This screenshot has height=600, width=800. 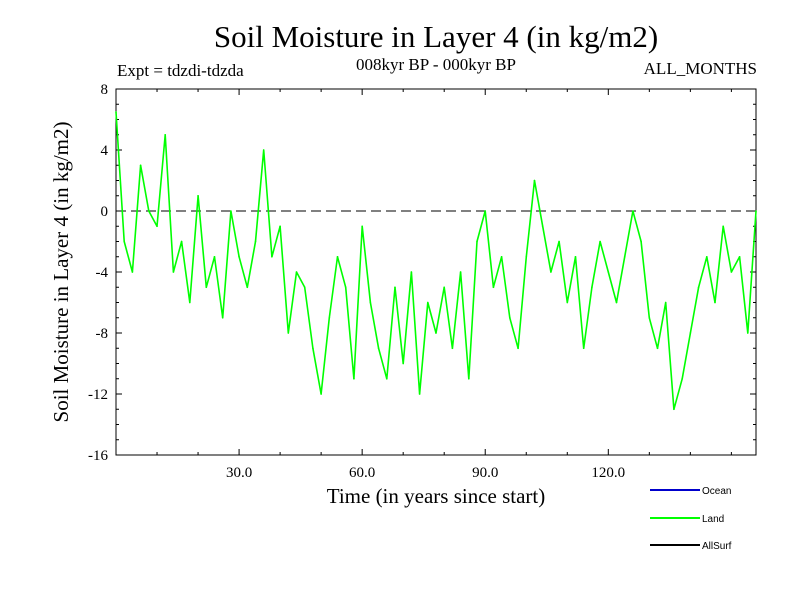 What do you see at coordinates (102, 273) in the screenshot?
I see `y-tick-label: -4` at bounding box center [102, 273].